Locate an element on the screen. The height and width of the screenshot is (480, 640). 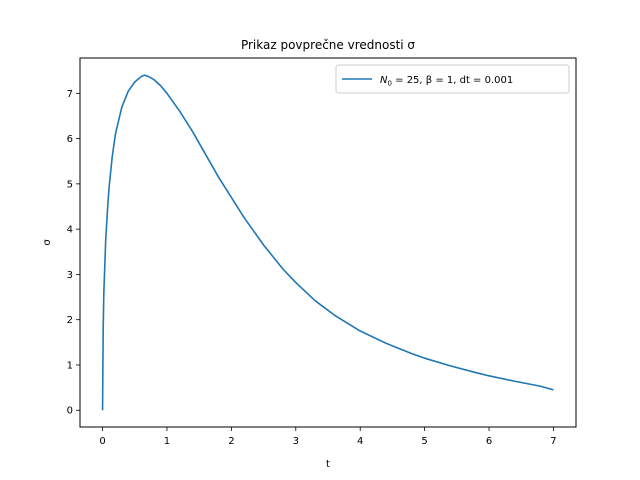
legend-box is located at coordinates (452, 79).